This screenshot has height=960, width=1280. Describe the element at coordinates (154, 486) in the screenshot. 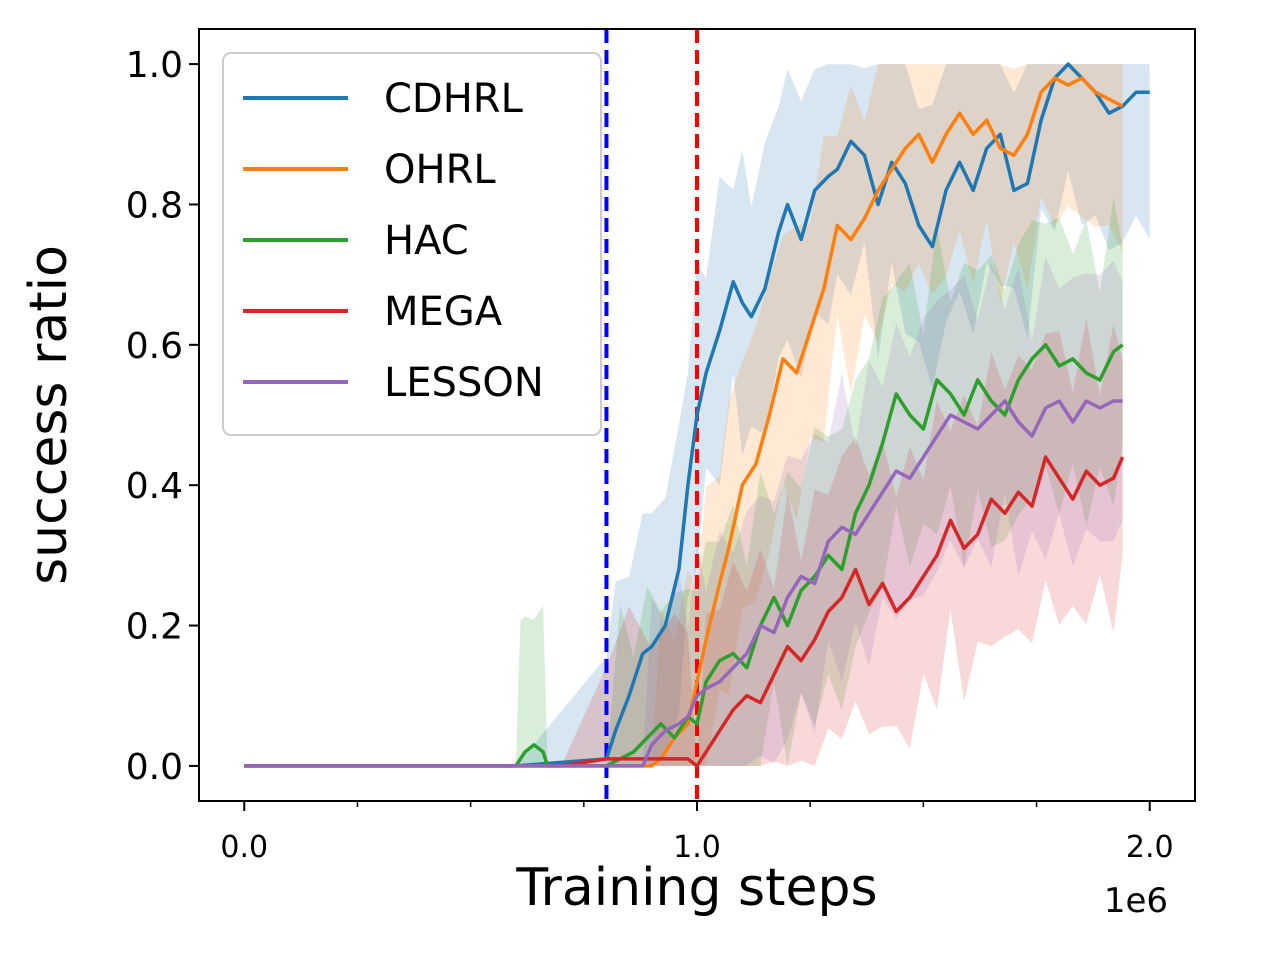

I see `y-tick-label: 0.4` at that location.